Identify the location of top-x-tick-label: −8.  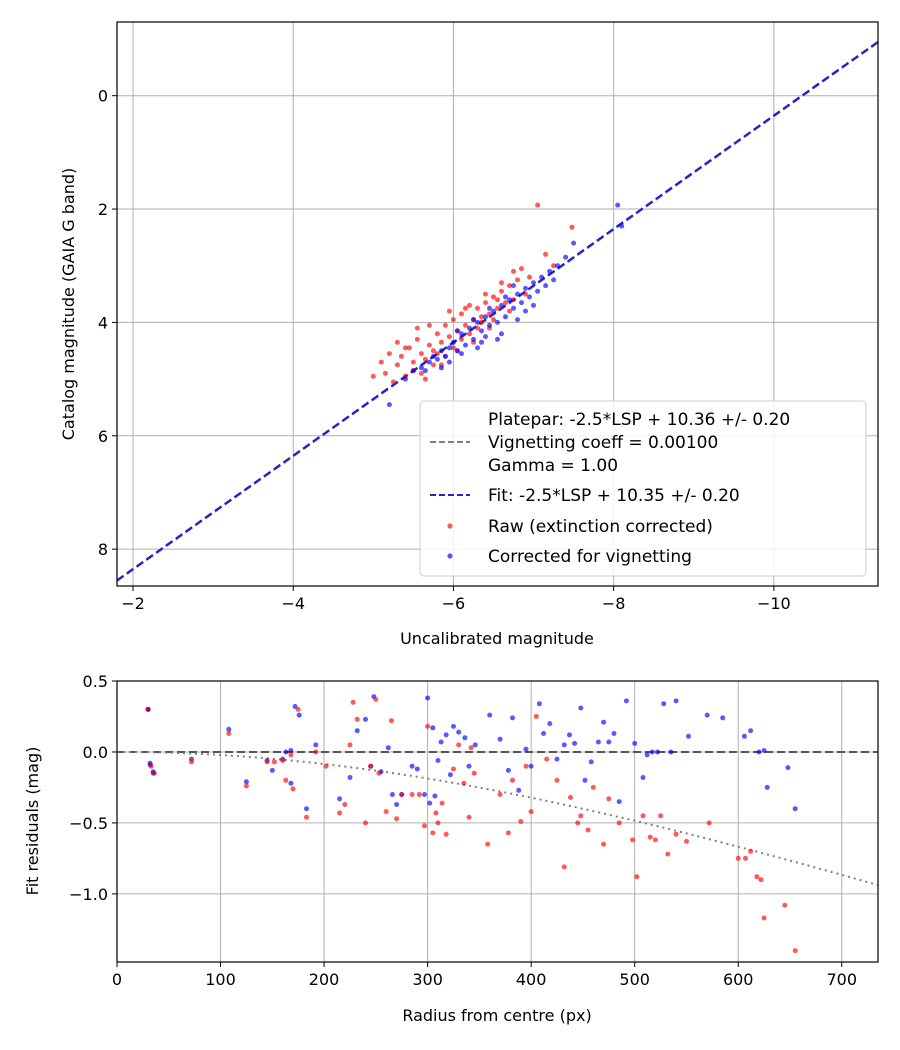
(614, 603).